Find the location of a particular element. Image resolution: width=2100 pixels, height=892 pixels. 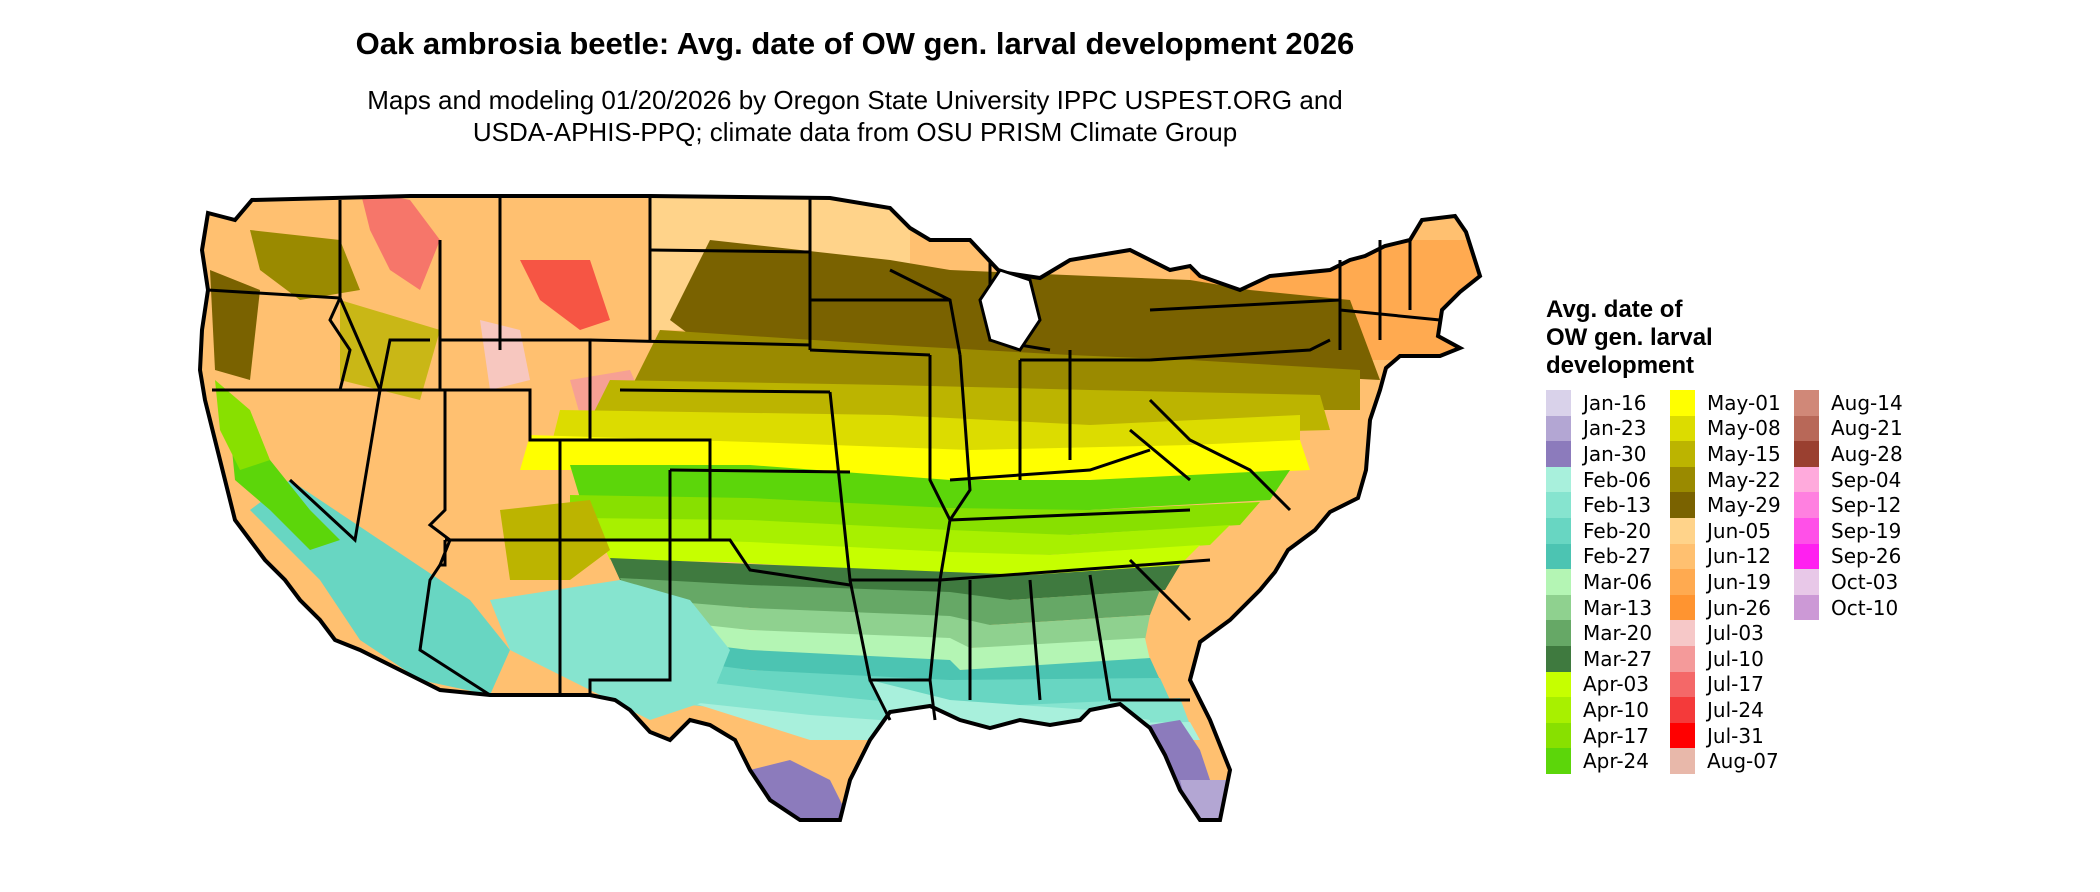

legend-item: Sep-04 is located at coordinates (1856, 479).